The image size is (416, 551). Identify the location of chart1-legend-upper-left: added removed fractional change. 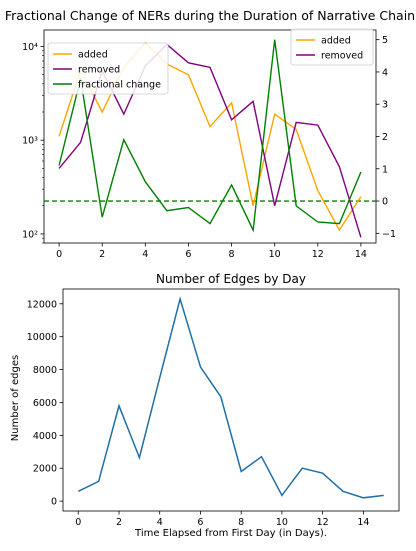
(108, 68).